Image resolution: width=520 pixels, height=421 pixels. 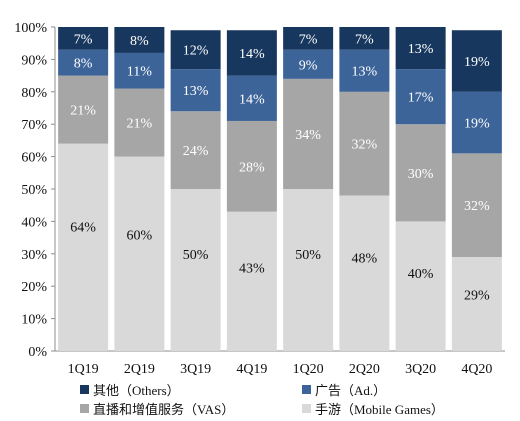 What do you see at coordinates (136, 390) in the screenshot?
I see `legend-label-others: 其他（Others）` at bounding box center [136, 390].